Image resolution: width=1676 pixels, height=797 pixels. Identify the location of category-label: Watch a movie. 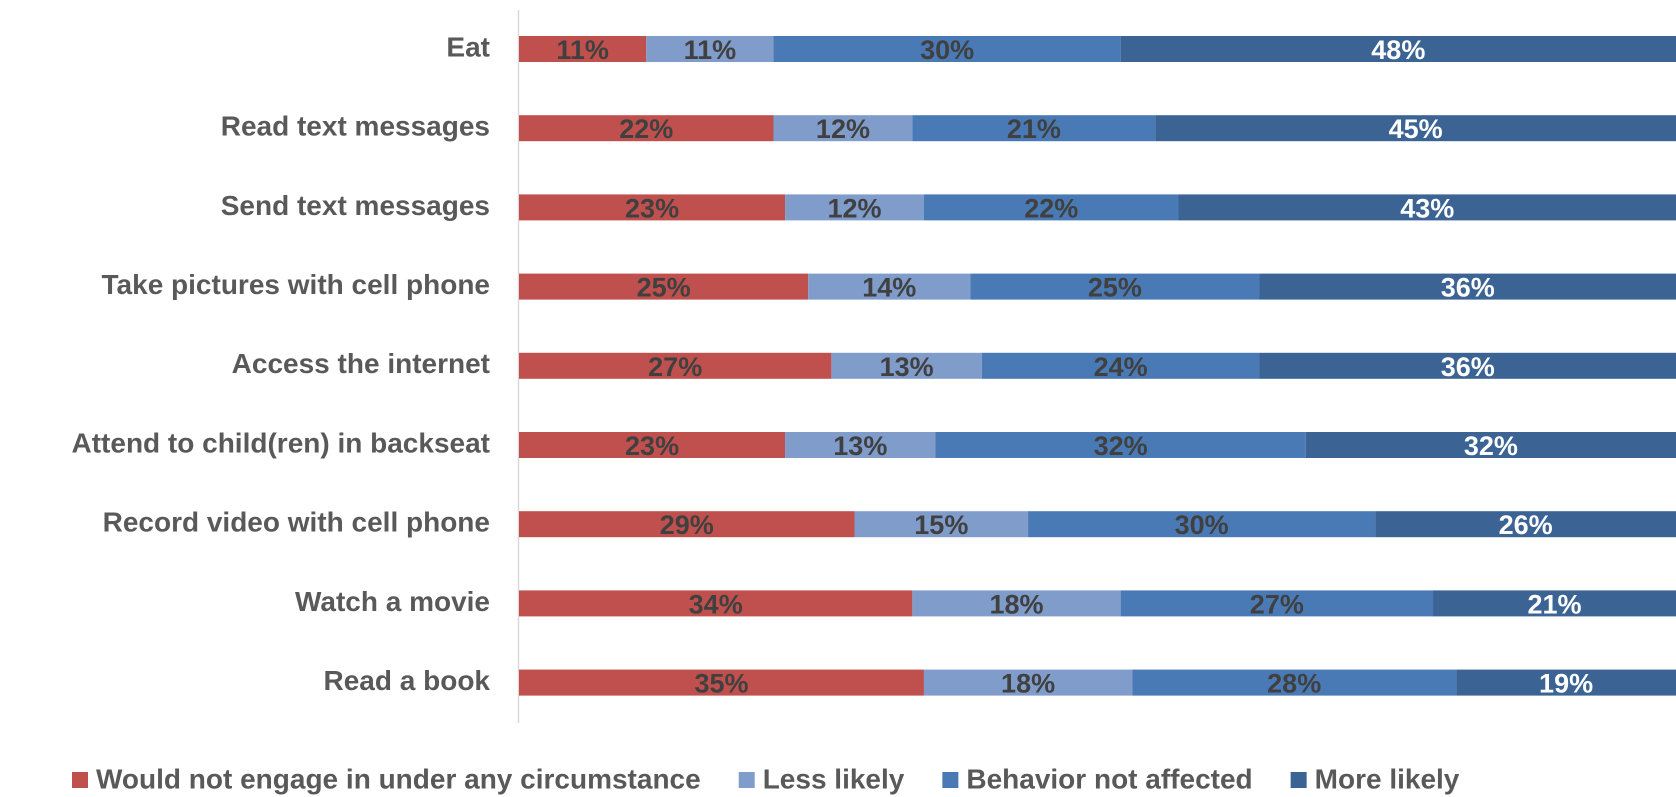
(392, 601).